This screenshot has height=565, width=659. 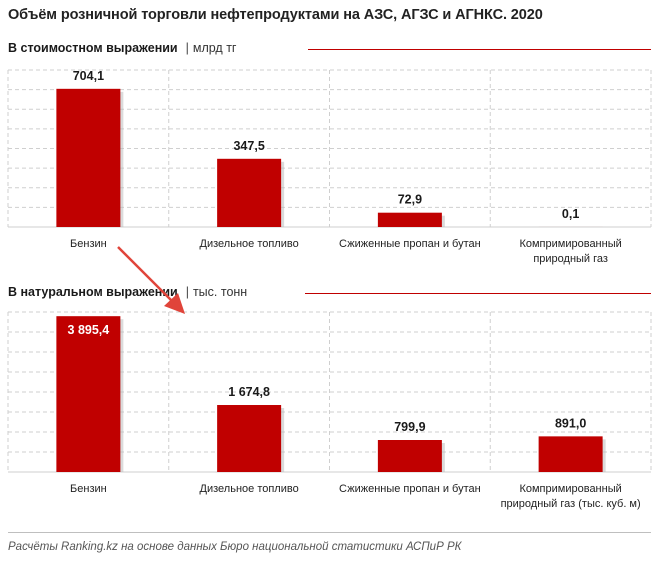 What do you see at coordinates (570, 214) in the screenshot?
I see `value-label: 0,1` at bounding box center [570, 214].